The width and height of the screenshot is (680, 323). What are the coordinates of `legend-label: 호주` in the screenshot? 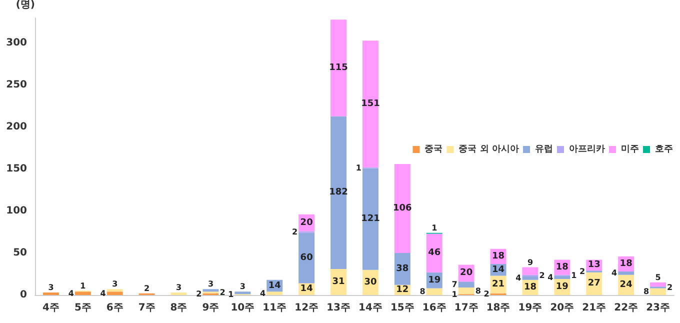 It's located at (664, 149).